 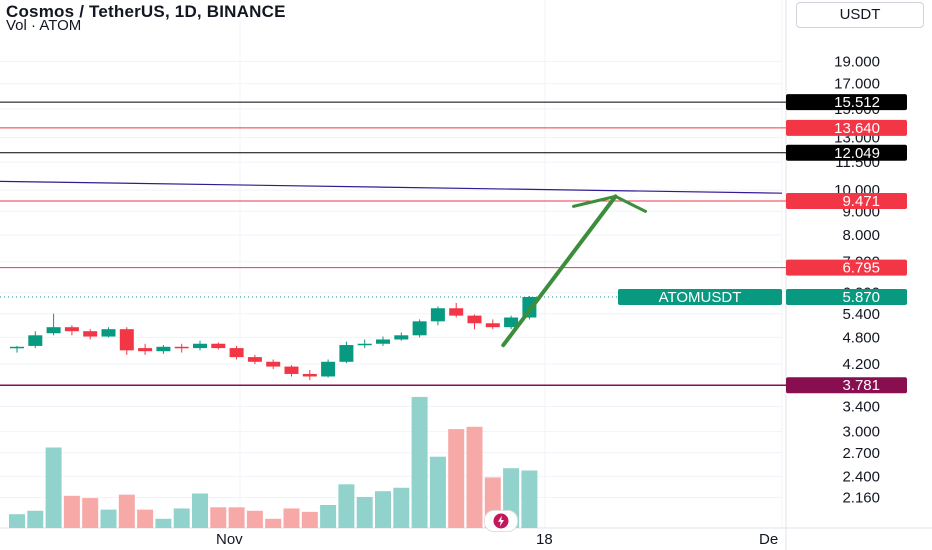 I want to click on price-tick-label: 4.800, so click(x=861, y=337).